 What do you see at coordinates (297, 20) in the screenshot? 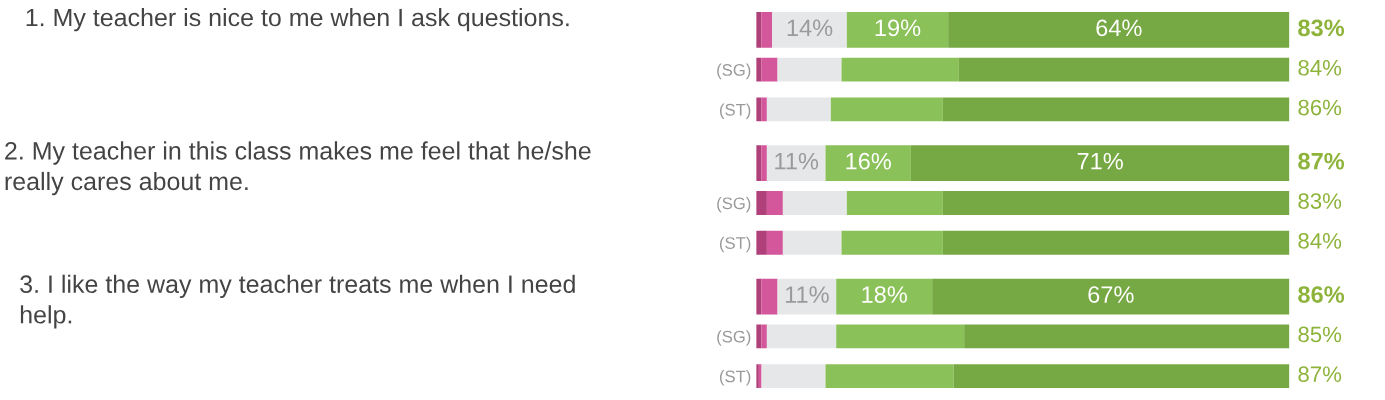
I see `text: 1. My teacher is nice to me when I ask questions.` at bounding box center [297, 20].